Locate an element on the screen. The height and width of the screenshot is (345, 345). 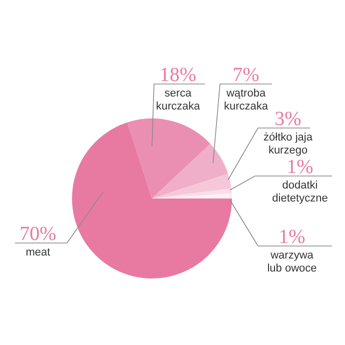
data-label: 18% is located at coordinates (178, 75).